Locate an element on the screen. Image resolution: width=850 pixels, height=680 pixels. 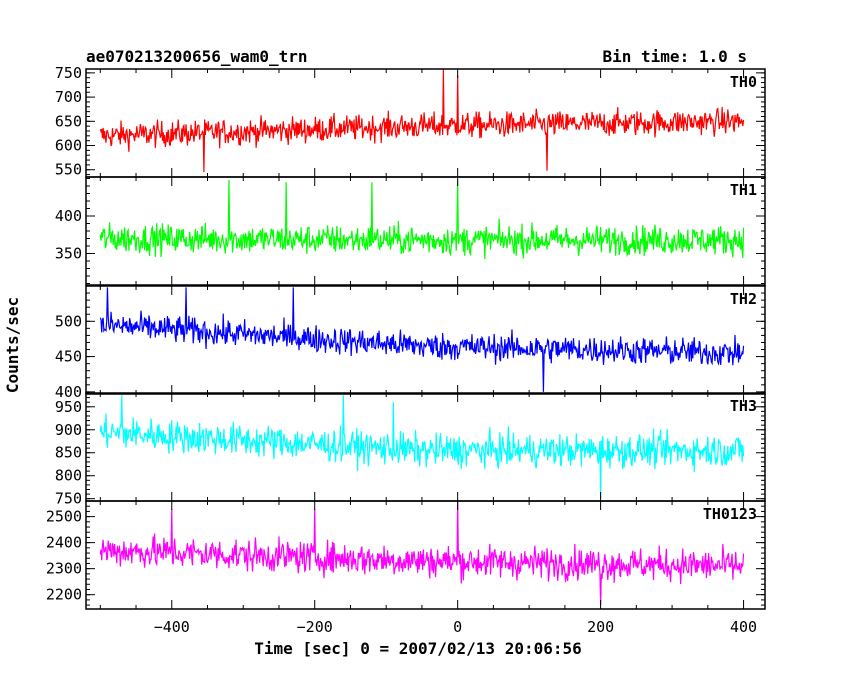
y-tick-label: 2500 is located at coordinates (64, 517).